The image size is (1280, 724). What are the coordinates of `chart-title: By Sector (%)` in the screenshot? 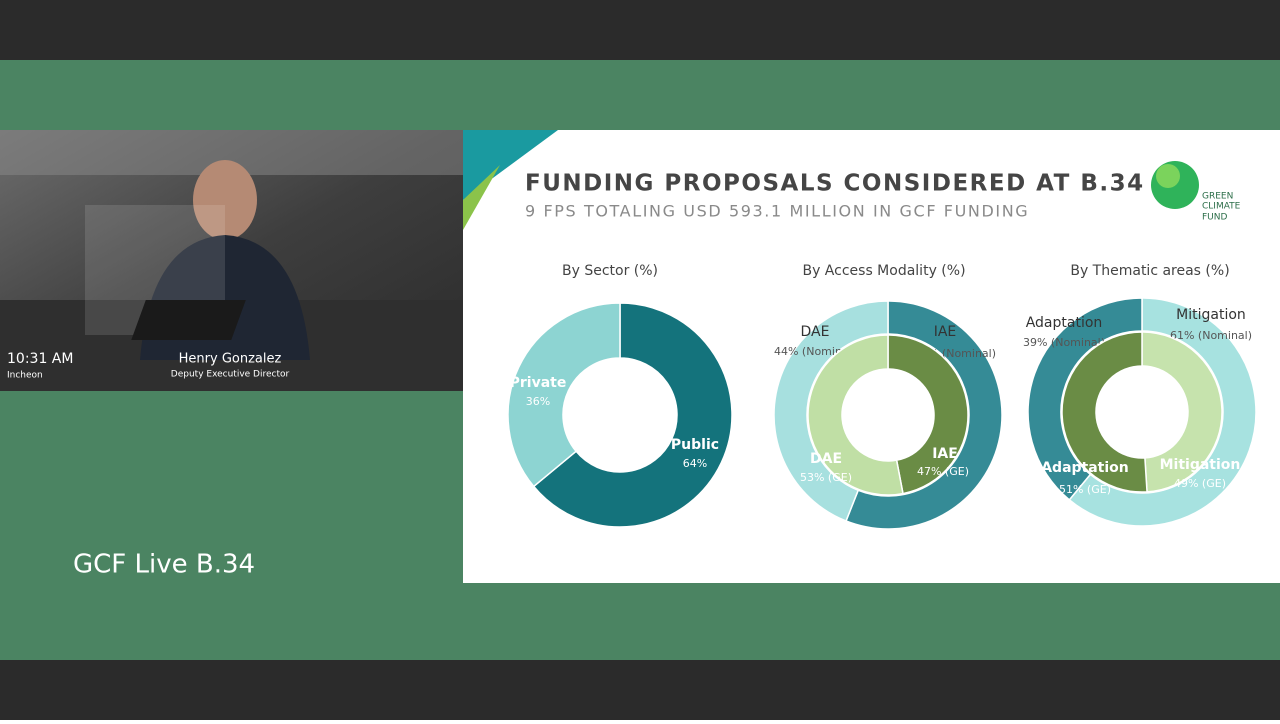 It's located at (610, 271).